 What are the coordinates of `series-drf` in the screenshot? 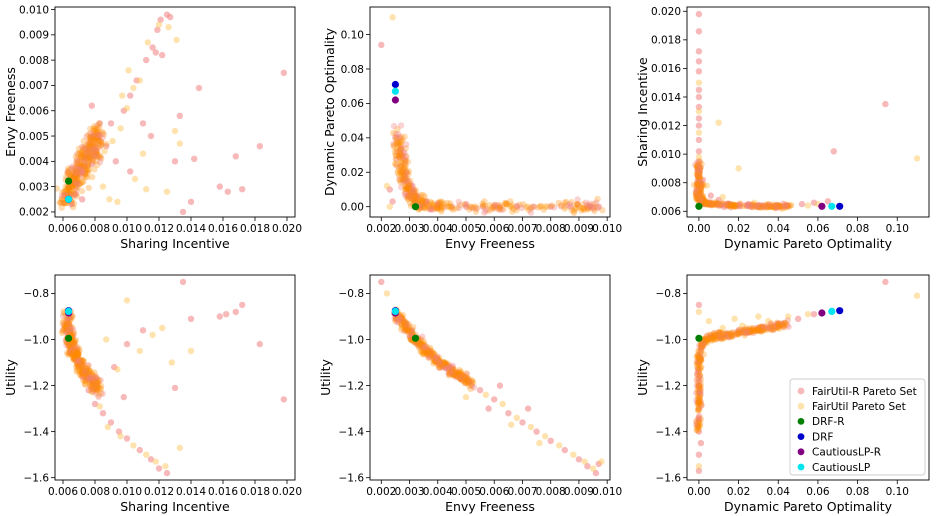 It's located at (840, 206).